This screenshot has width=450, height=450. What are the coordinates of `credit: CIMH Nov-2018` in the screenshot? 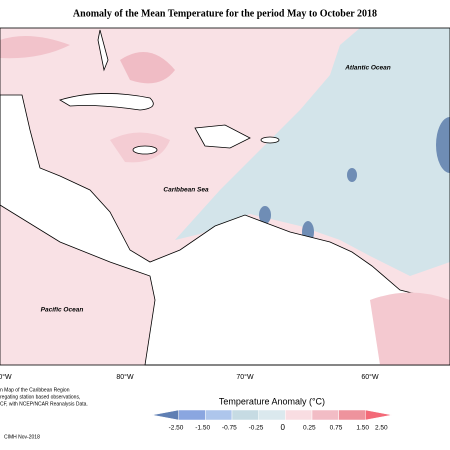 It's located at (22, 437).